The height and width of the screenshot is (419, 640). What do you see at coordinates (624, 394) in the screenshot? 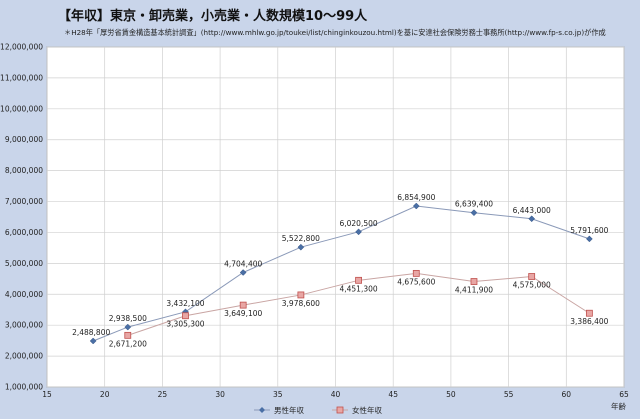
I see `x-tick-label: 65` at bounding box center [624, 394].